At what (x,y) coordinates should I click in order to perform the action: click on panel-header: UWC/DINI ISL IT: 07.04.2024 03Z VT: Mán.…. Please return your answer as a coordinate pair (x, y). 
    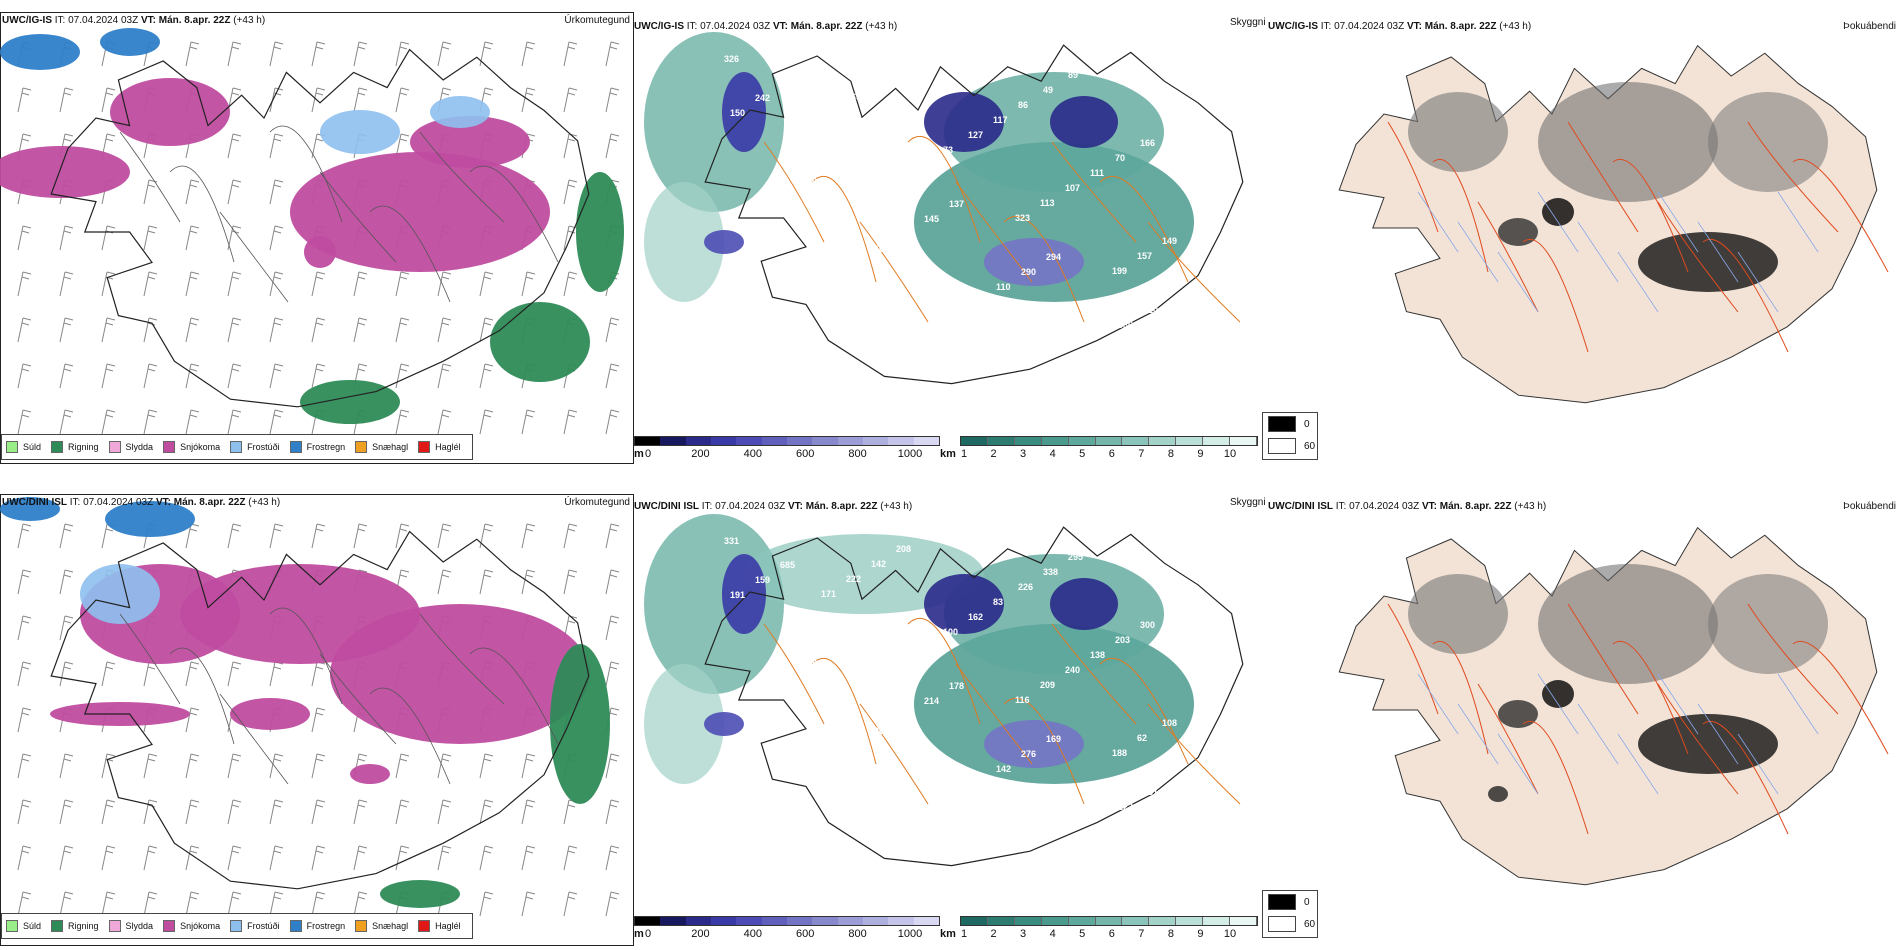
    Looking at the image, I should click on (1407, 506).